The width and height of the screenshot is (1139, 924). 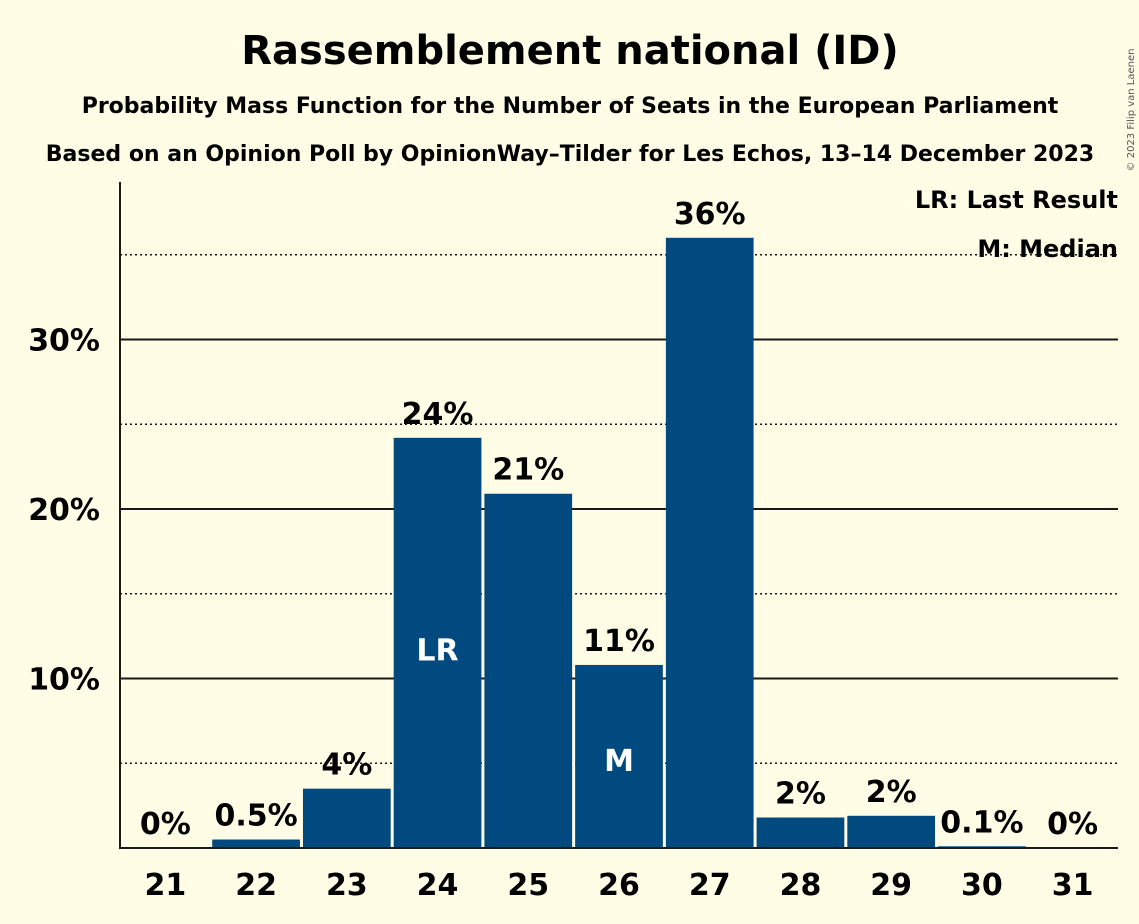 I want to click on x-tick-label: 24, so click(x=438, y=885).